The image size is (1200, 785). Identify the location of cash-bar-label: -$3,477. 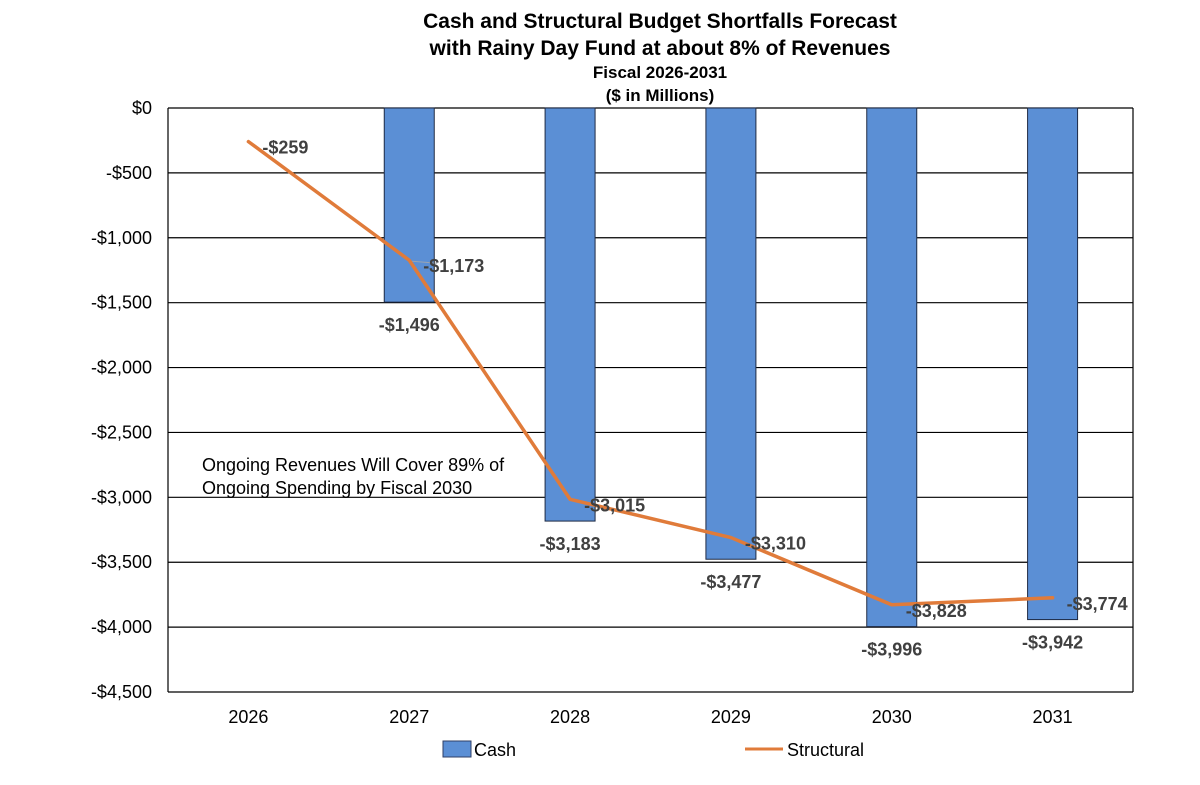
(730, 582).